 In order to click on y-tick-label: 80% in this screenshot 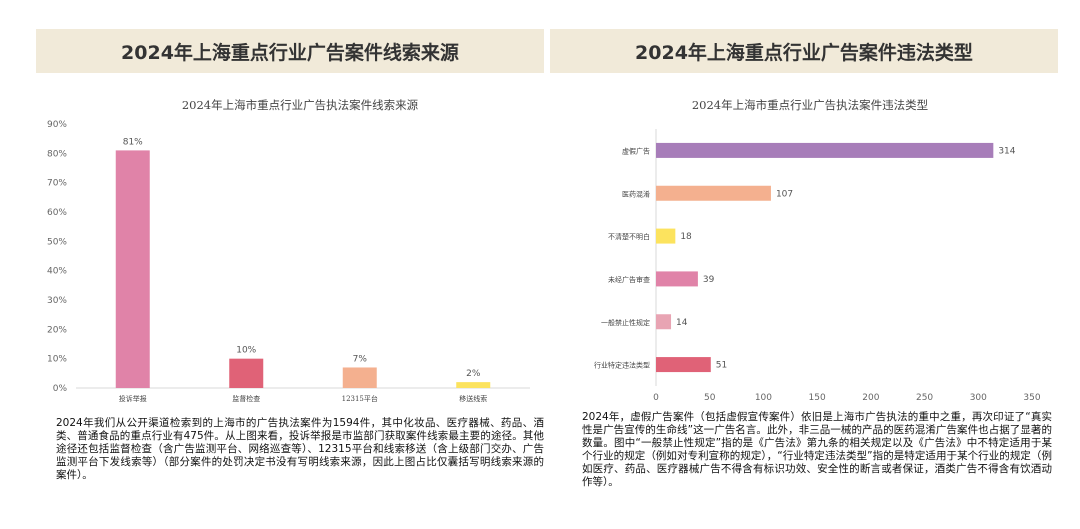, I will do `click(57, 154)`.